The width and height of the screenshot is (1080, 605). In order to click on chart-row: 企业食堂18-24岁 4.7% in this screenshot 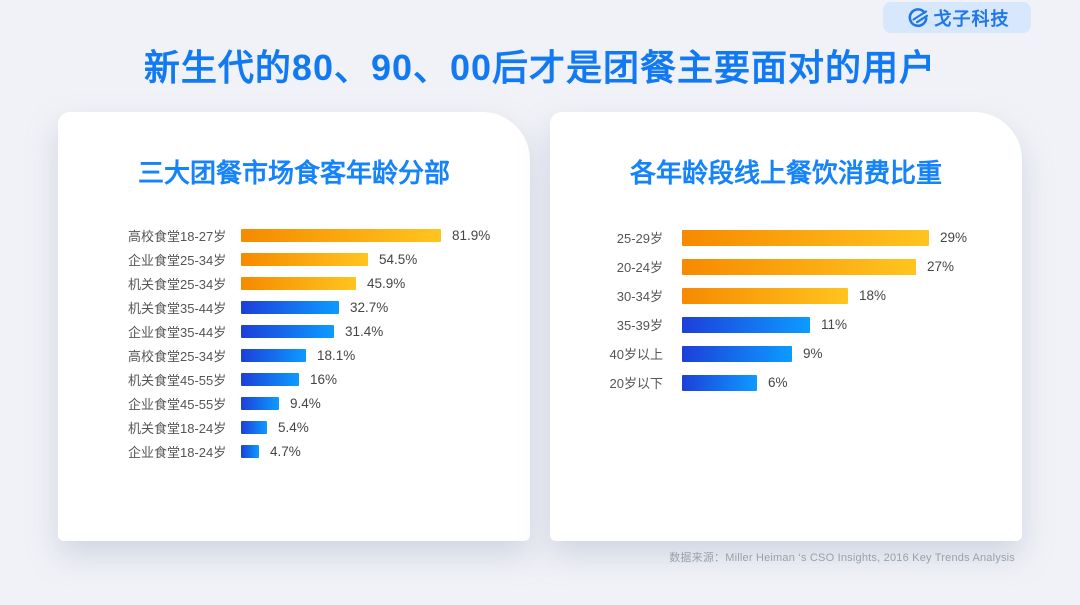, I will do `click(294, 451)`.